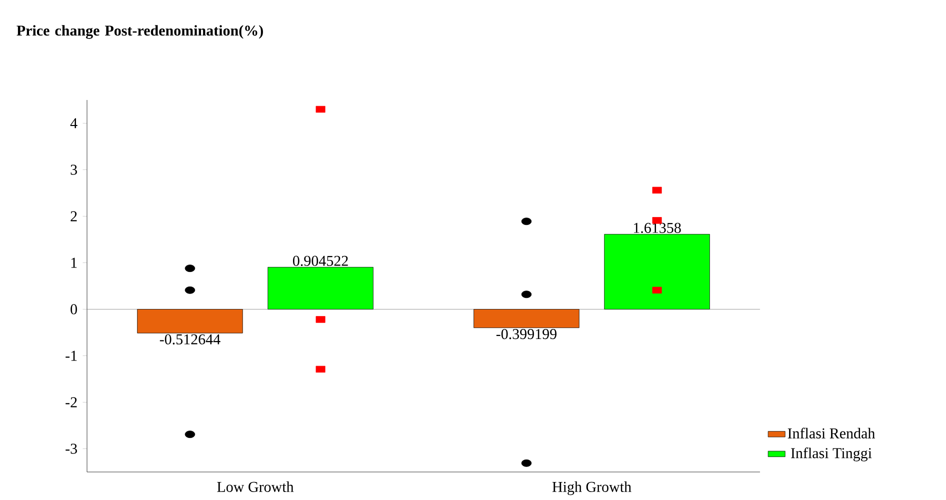 The width and height of the screenshot is (946, 500). I want to click on data-label: 1.61358, so click(657, 227).